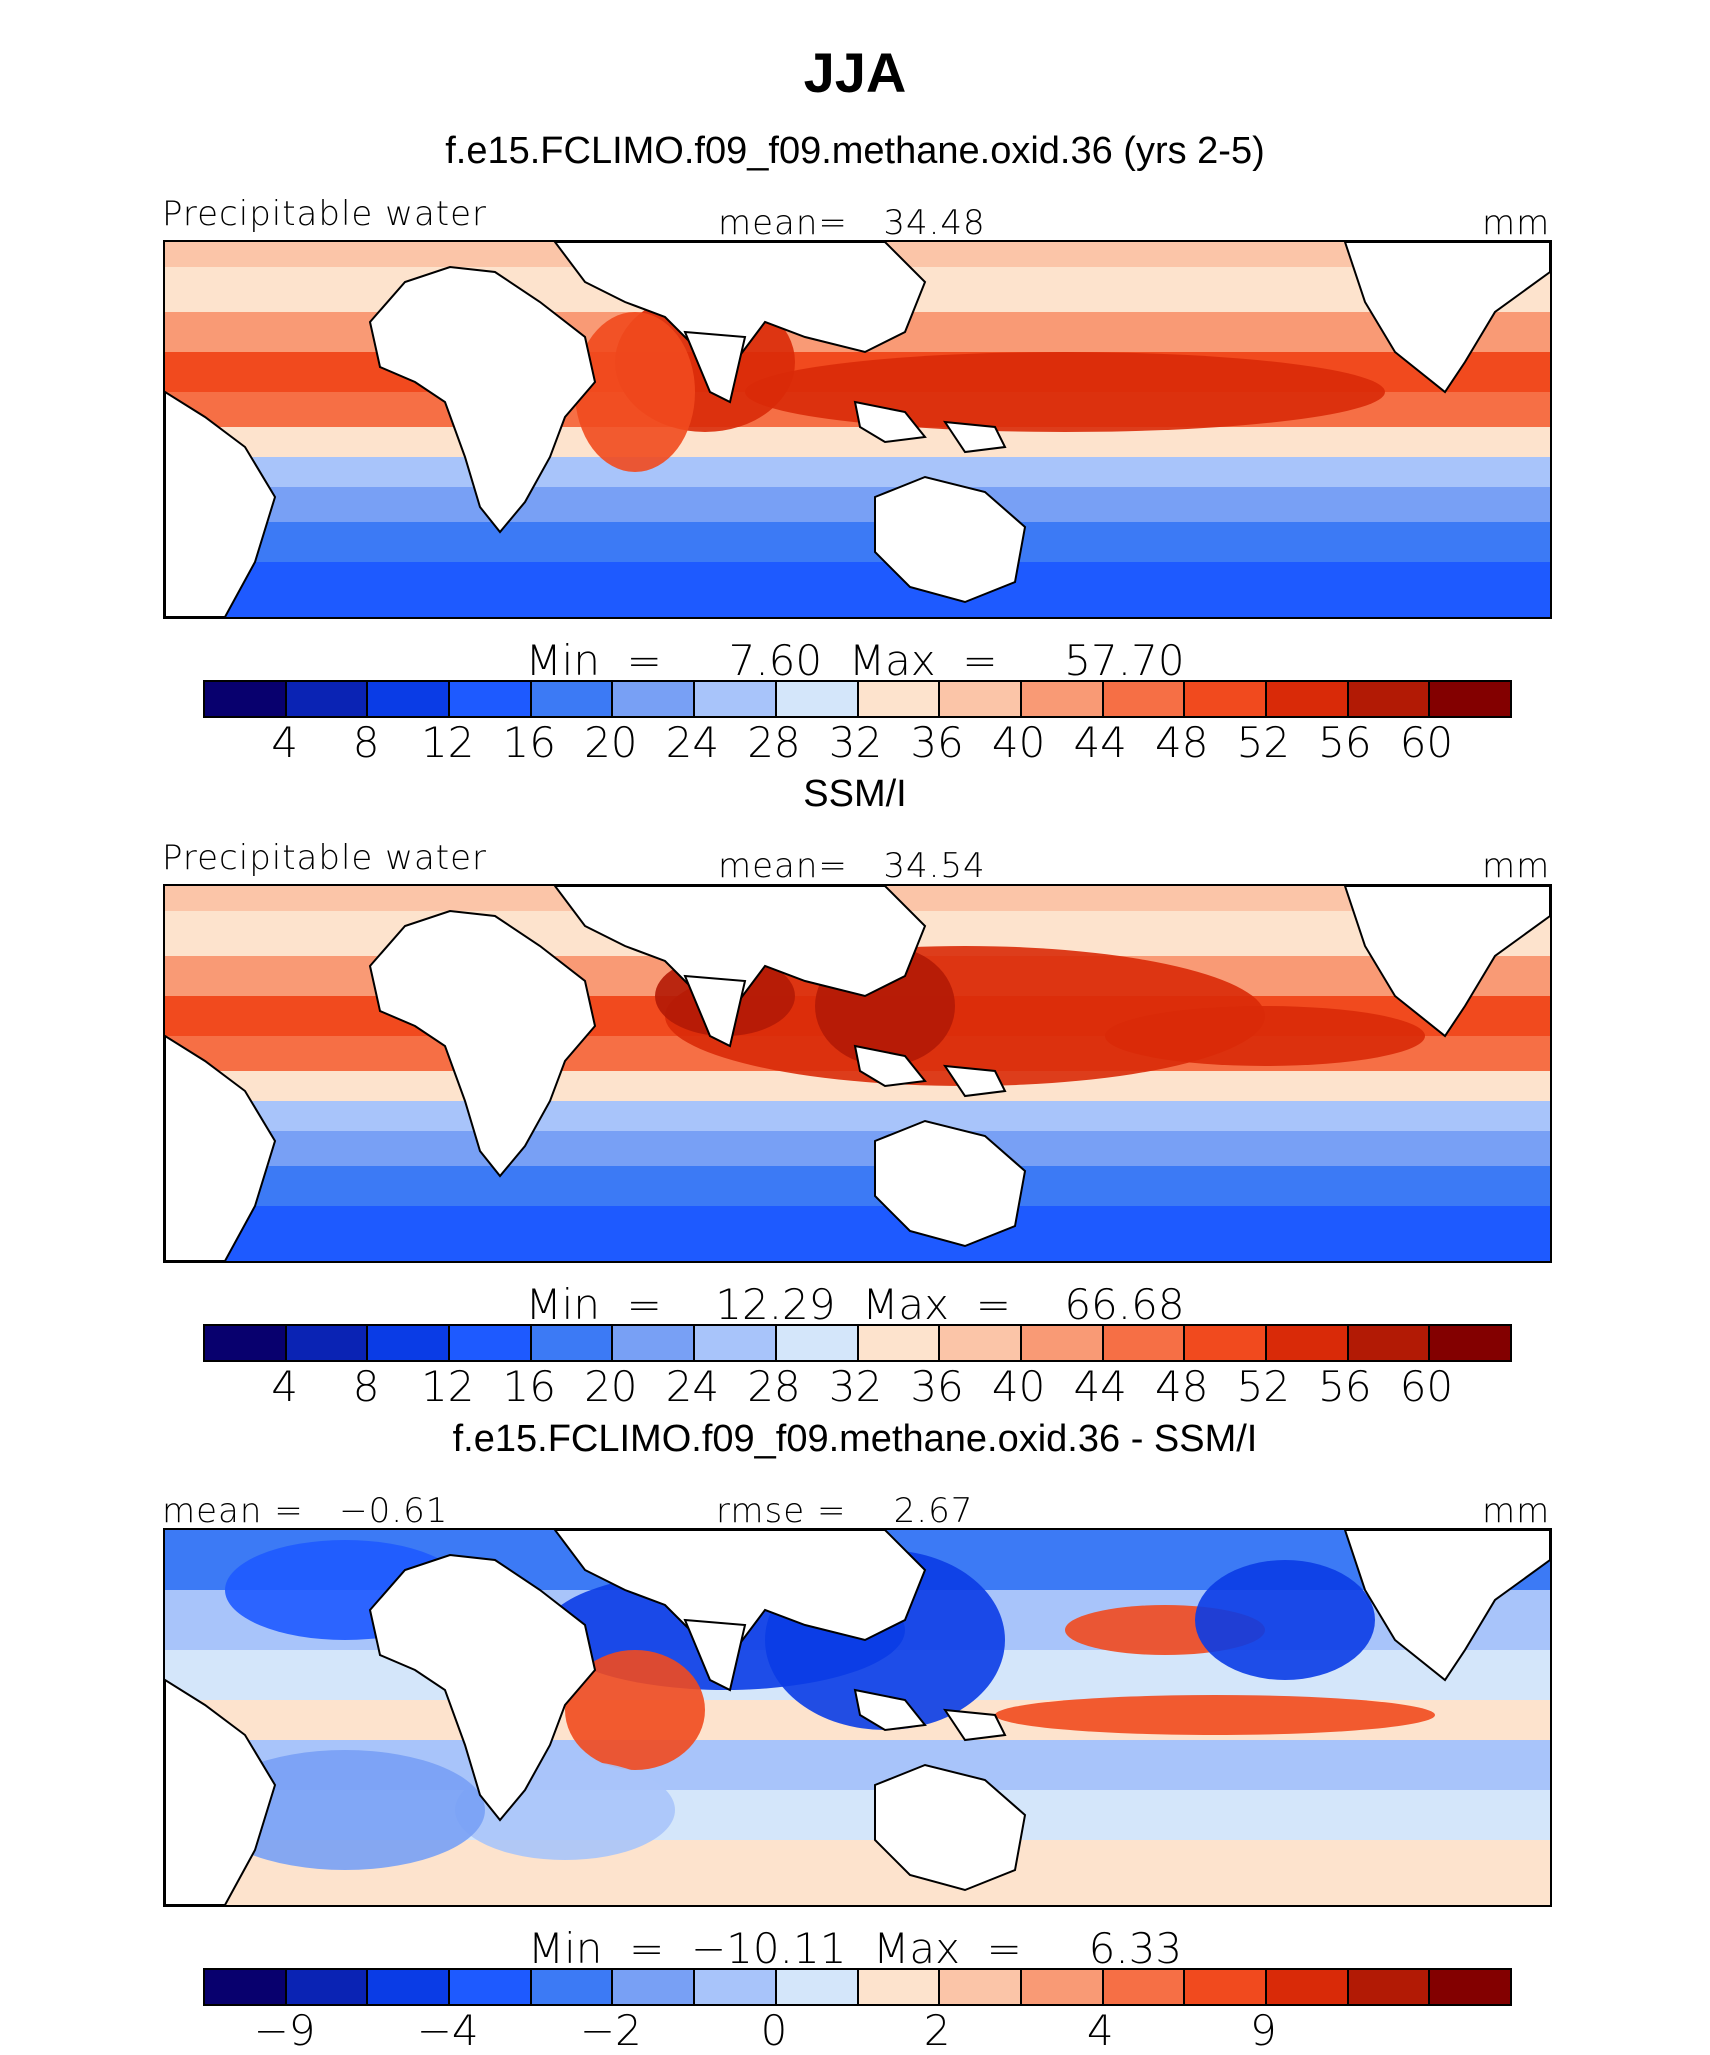  Describe the element at coordinates (855, 1304) in the screenshot. I see `panel-2-minmax: Min = 12.29 Max = 66.68` at that location.